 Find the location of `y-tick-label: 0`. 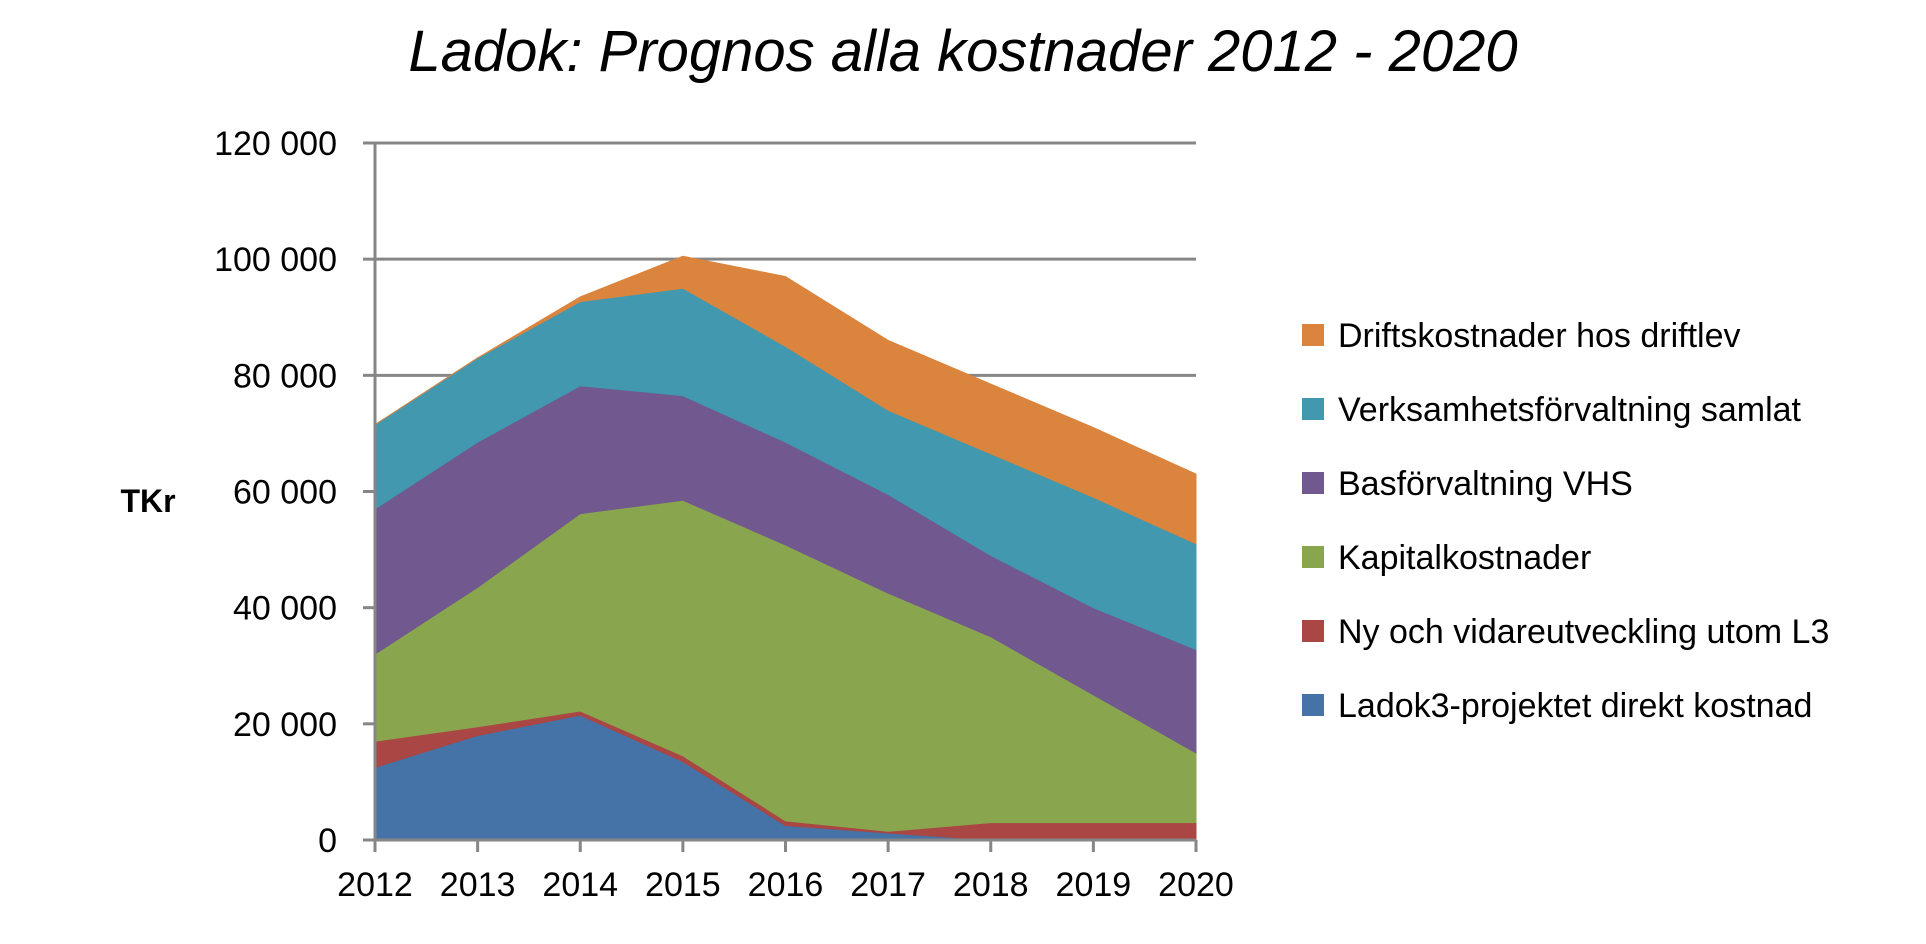

y-tick-label: 0 is located at coordinates (327, 841).